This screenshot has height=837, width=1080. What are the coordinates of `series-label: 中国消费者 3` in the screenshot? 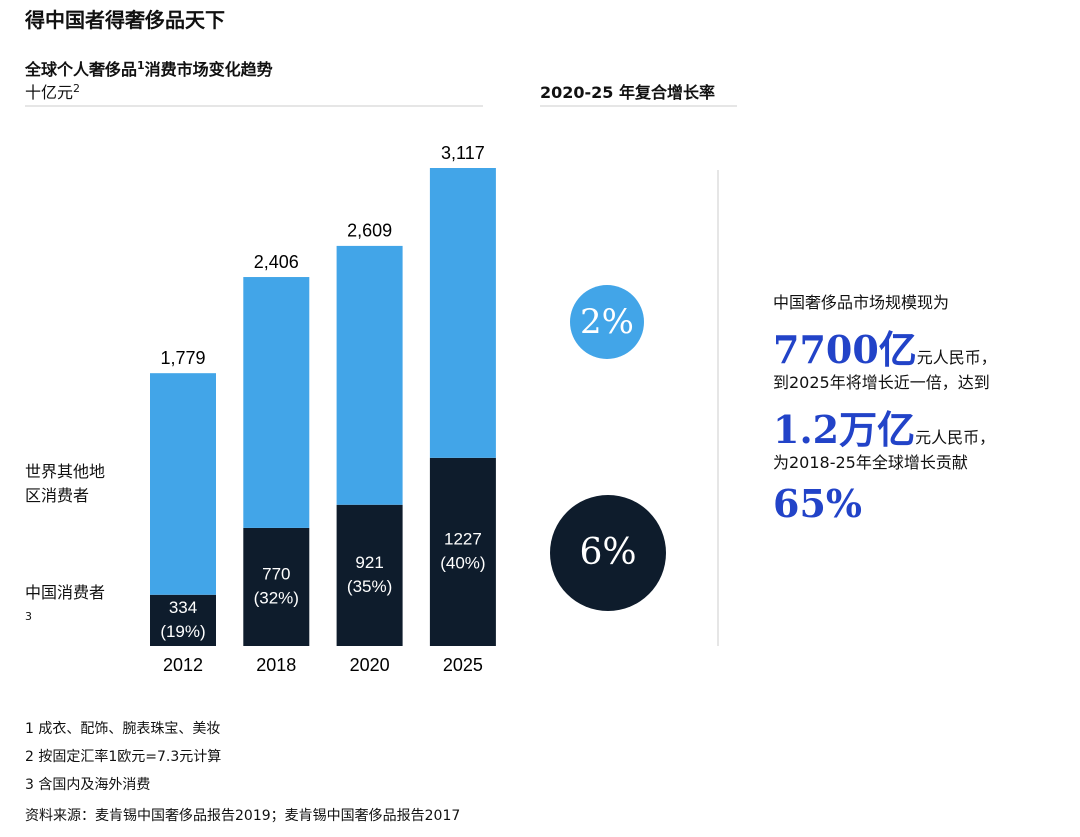 It's located at (67, 607).